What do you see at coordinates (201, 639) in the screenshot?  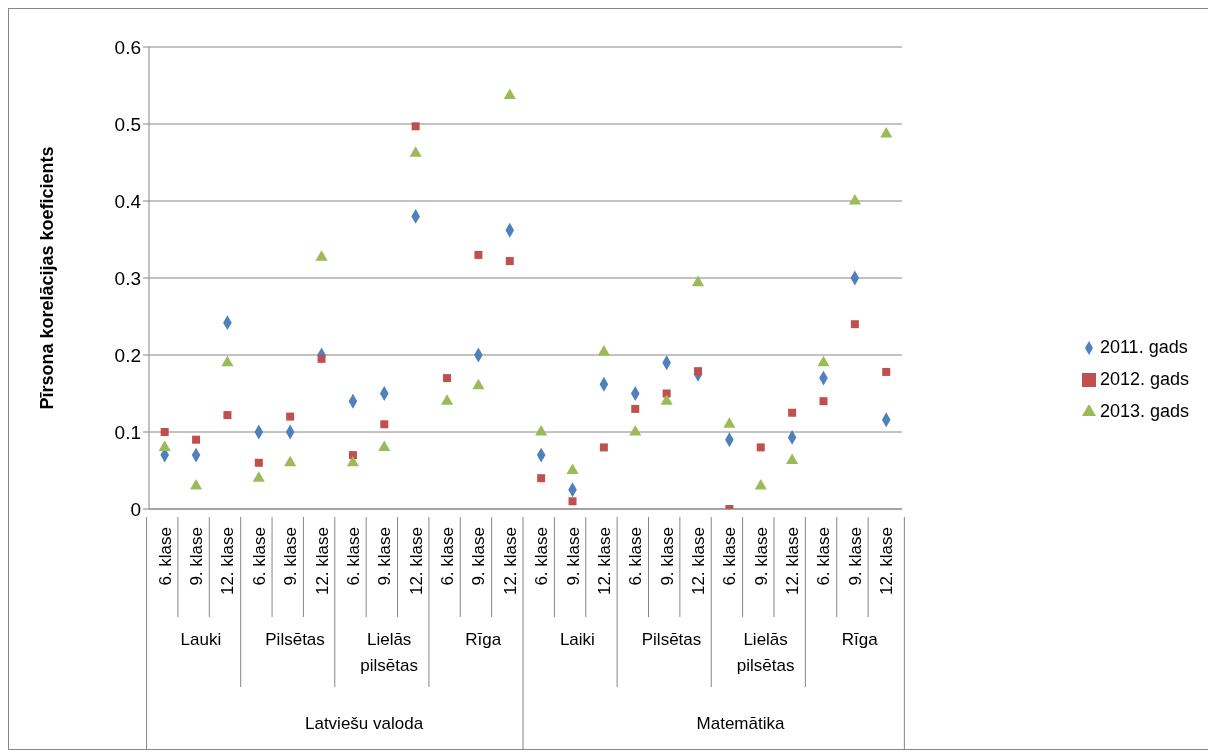 I see `text: Lauki` at bounding box center [201, 639].